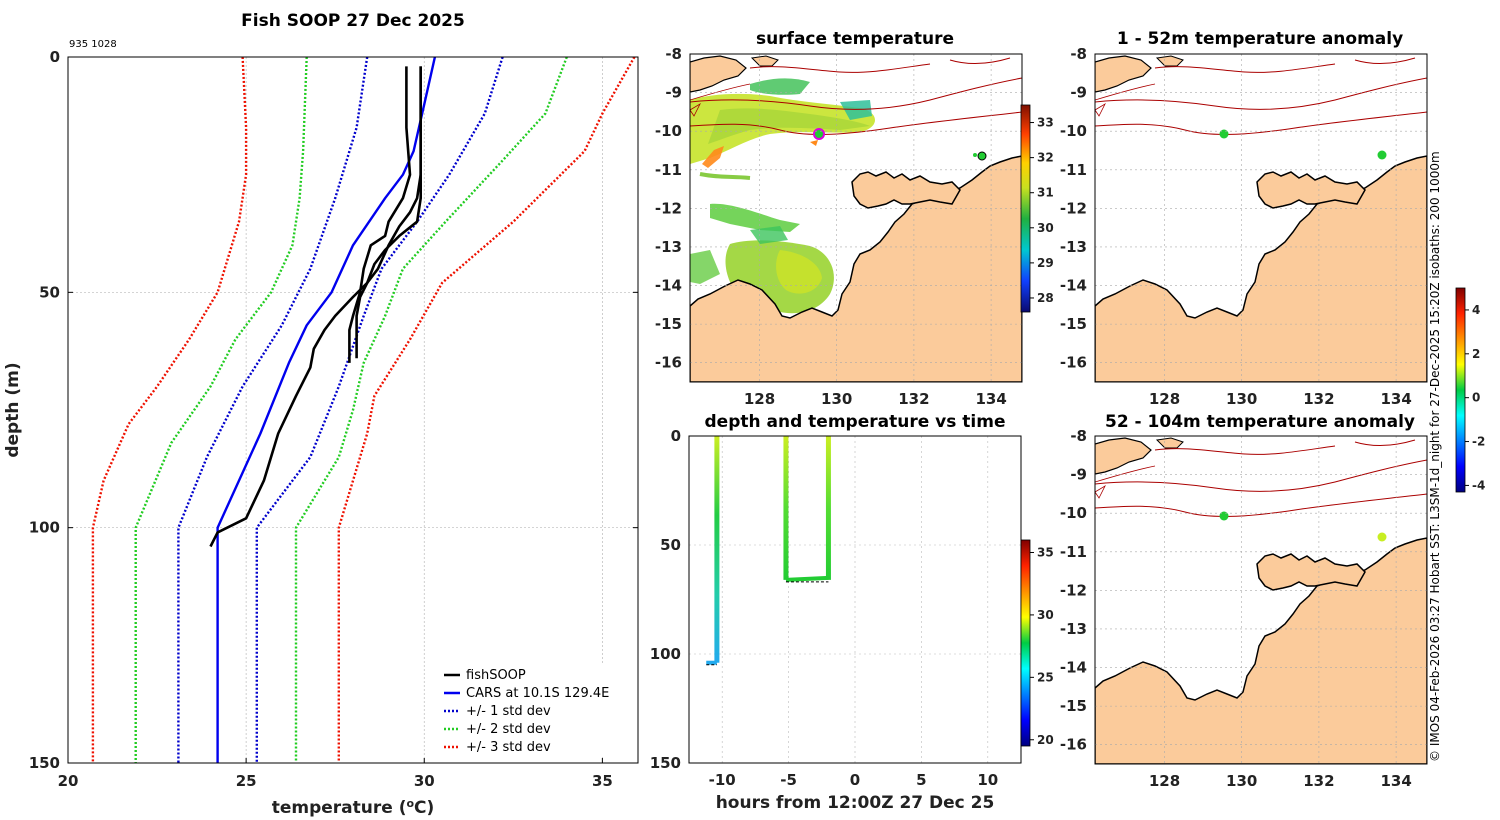 This screenshot has width=1500, height=820. Describe the element at coordinates (1261, 600) in the screenshot. I see `anom2-grid` at that location.